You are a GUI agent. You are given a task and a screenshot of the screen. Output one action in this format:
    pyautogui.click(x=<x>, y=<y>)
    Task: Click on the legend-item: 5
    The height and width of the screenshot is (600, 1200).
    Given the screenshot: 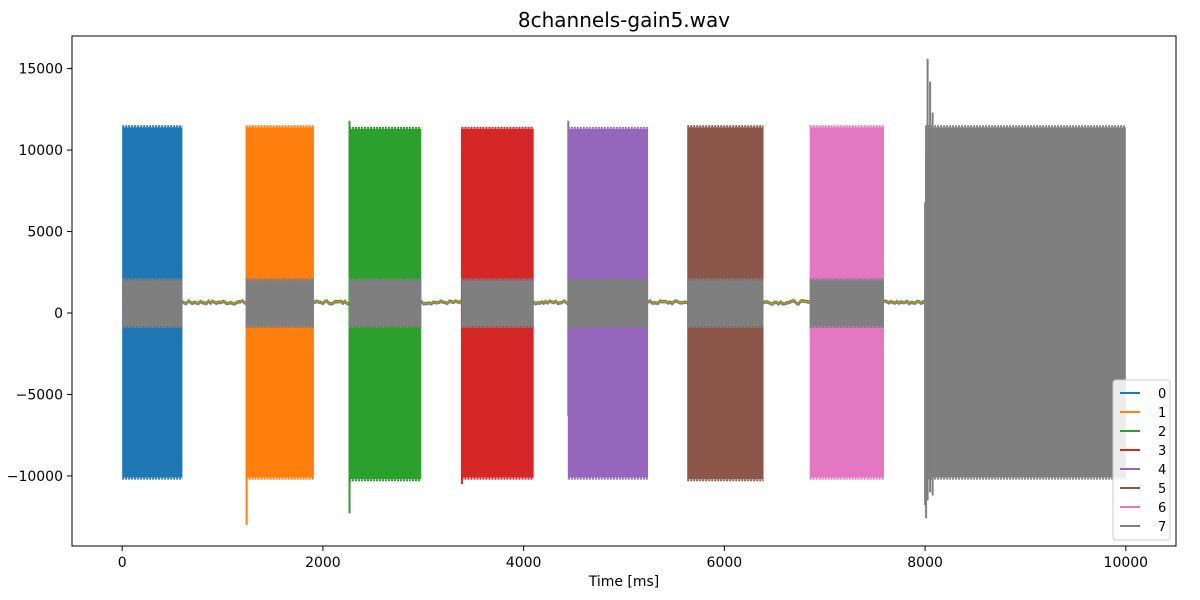 What is the action you would take?
    pyautogui.click(x=1143, y=489)
    